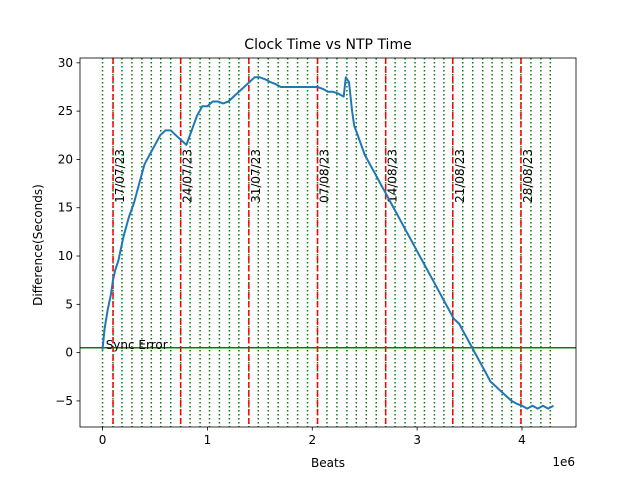 The image size is (640, 480). What do you see at coordinates (69, 353) in the screenshot?
I see `y-tick-label: 0` at bounding box center [69, 353].